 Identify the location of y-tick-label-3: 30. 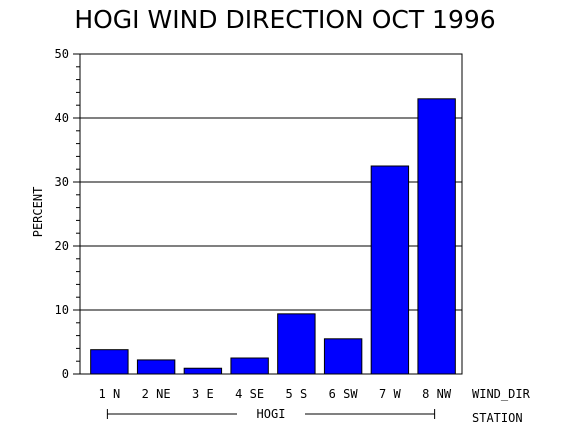
(62, 182).